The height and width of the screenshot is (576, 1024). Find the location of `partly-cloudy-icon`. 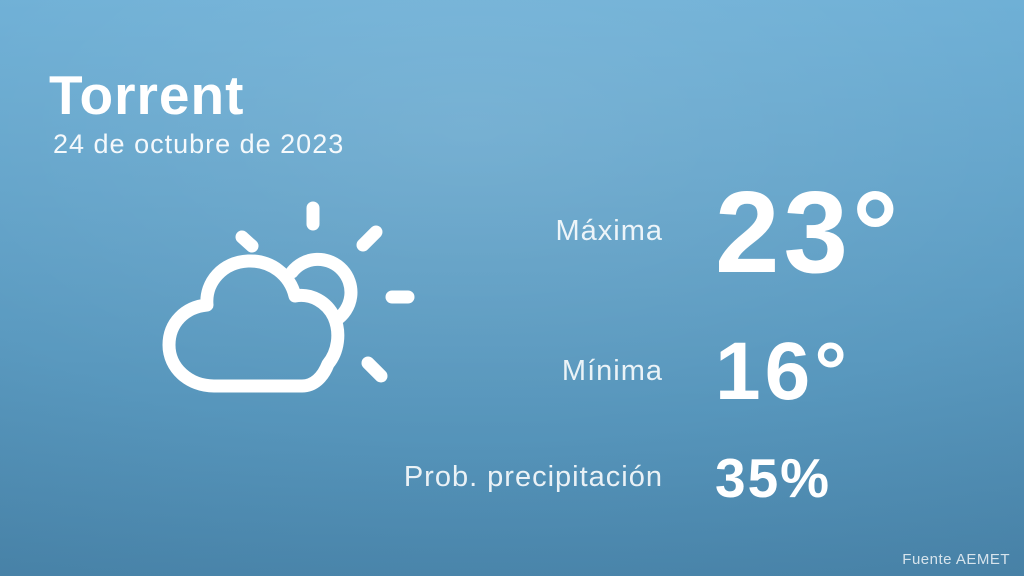

partly-cloudy-icon is located at coordinates (284, 303).